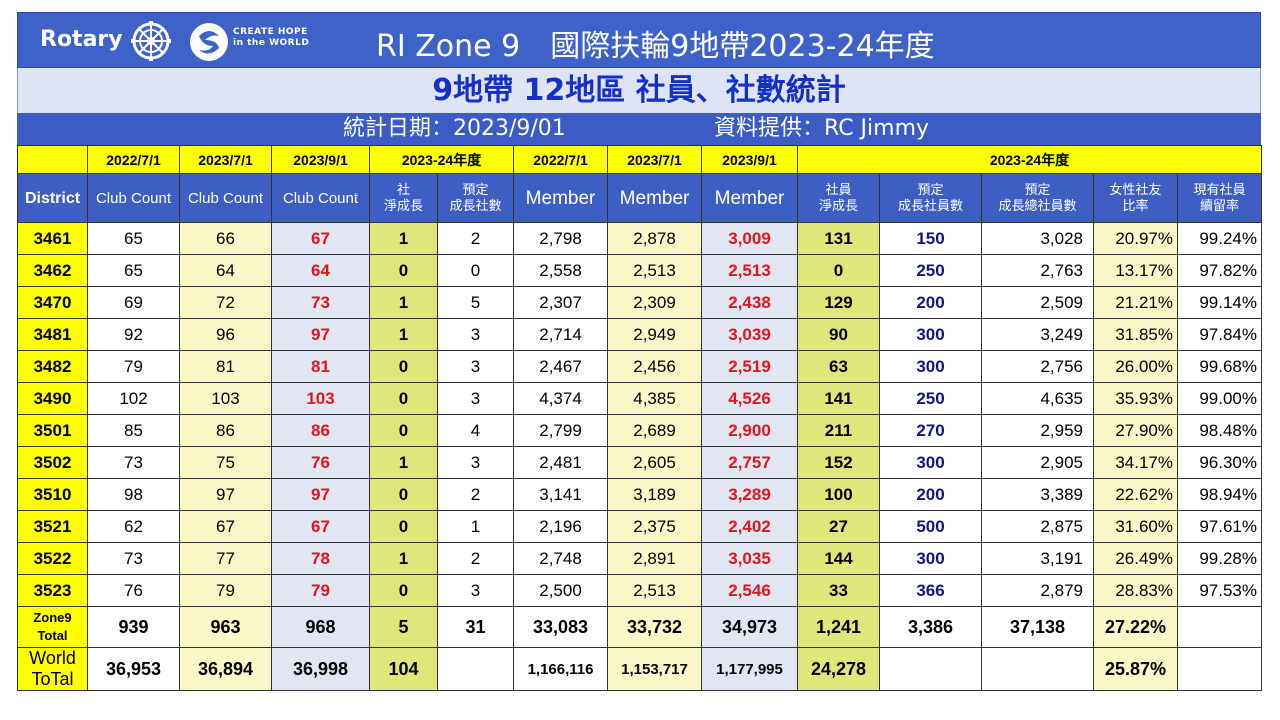 This screenshot has height=720, width=1280. I want to click on table-cell: 33,732, so click(655, 627).